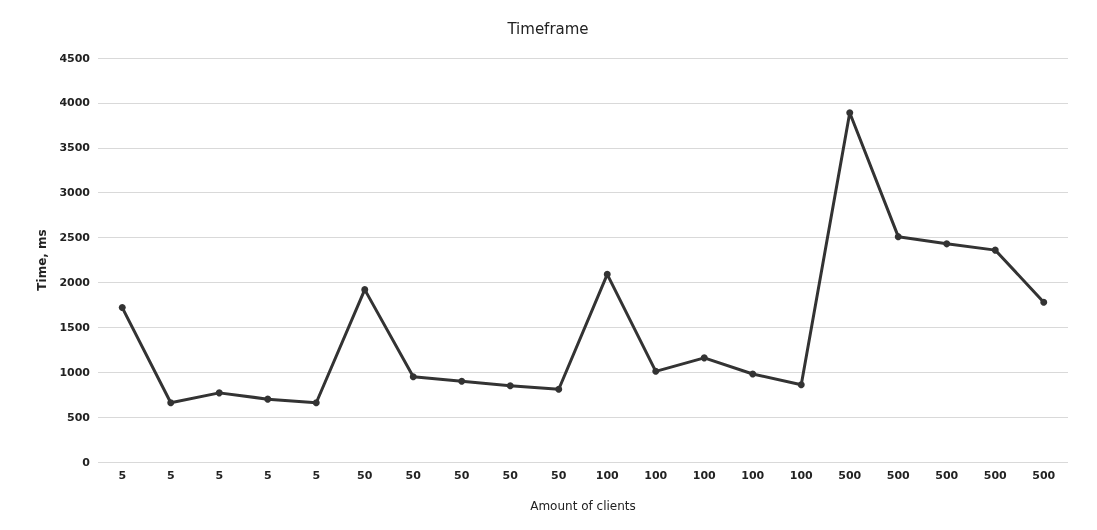 The width and height of the screenshot is (1097, 530). I want to click on y-tick-label: 3000, so click(75, 193).